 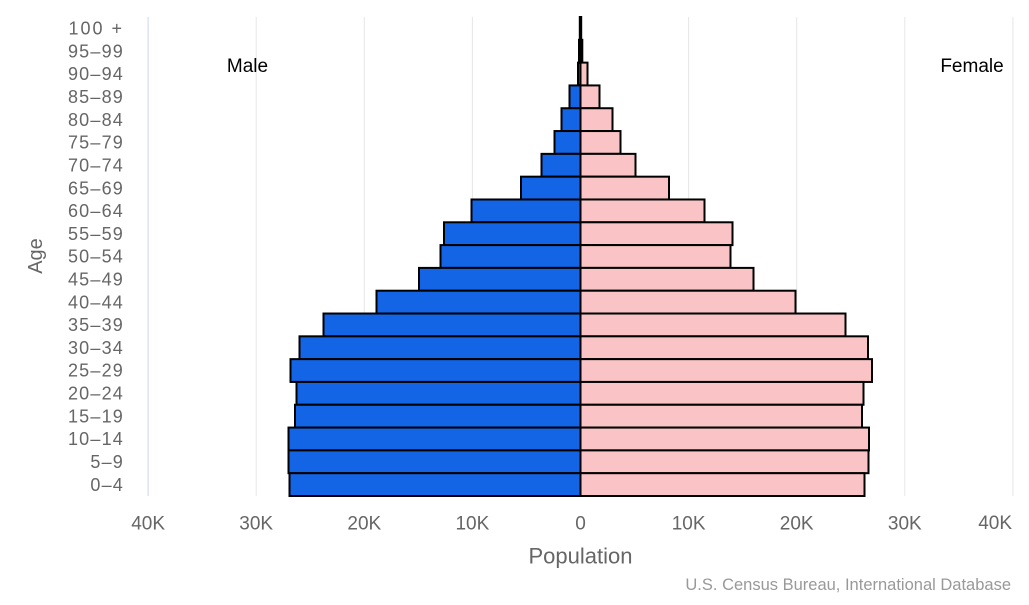 I want to click on svg-text: 40–44, so click(x=96, y=302).